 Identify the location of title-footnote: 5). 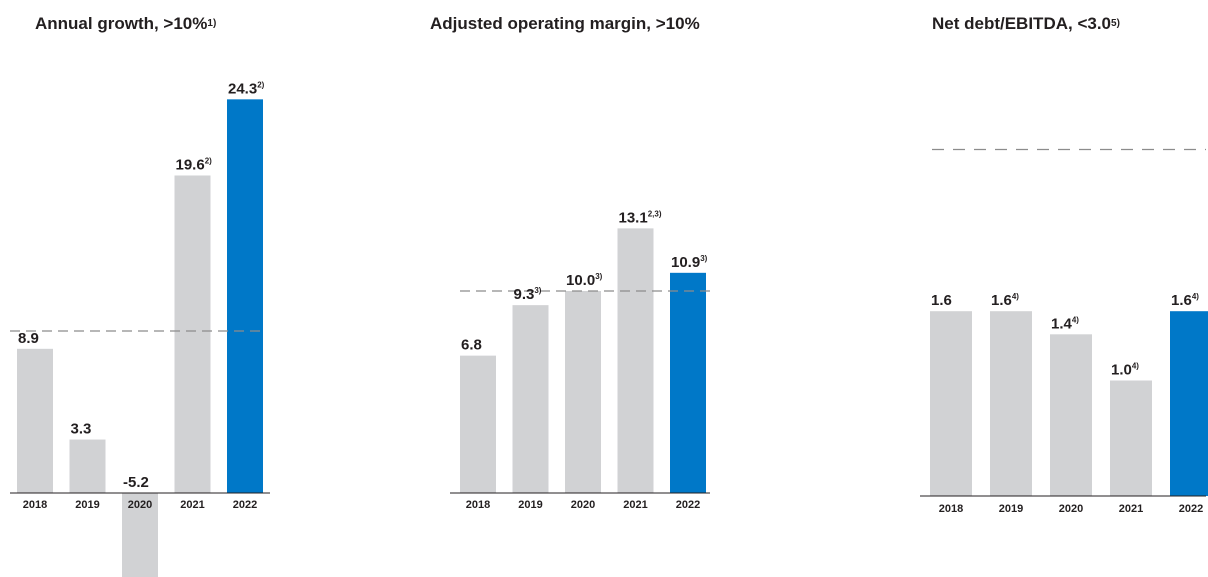
(1115, 23).